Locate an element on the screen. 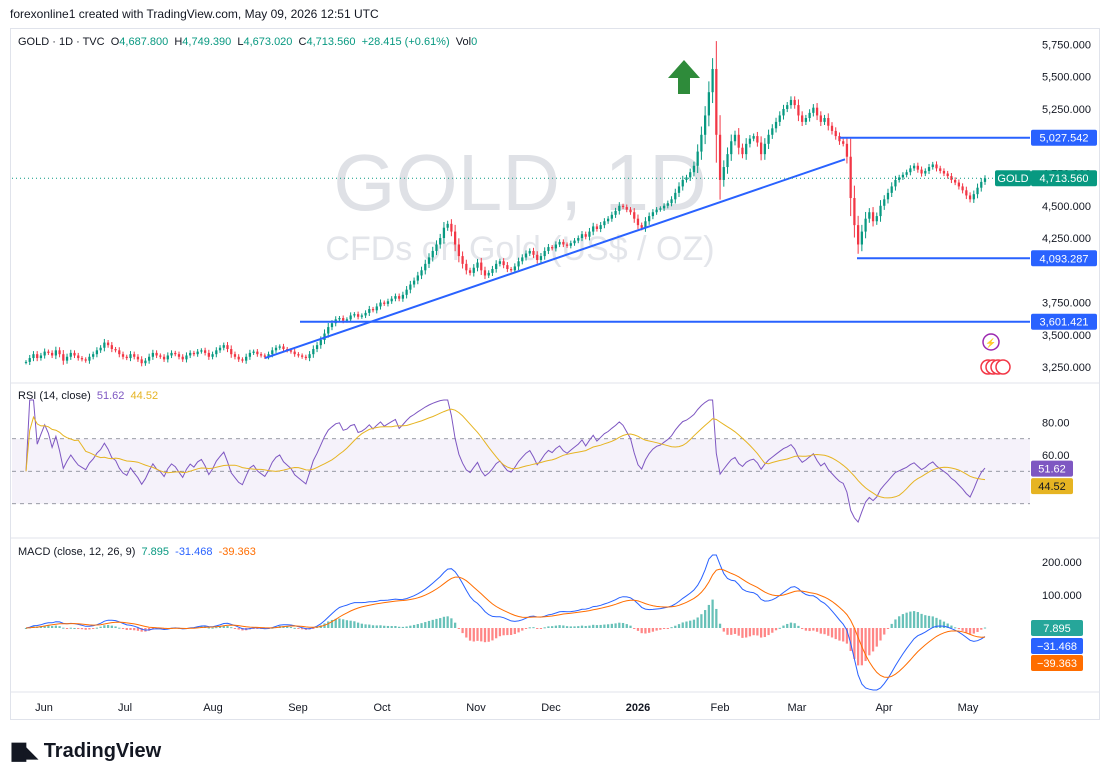  price-tick-label: 5,750.000 is located at coordinates (1066, 45).